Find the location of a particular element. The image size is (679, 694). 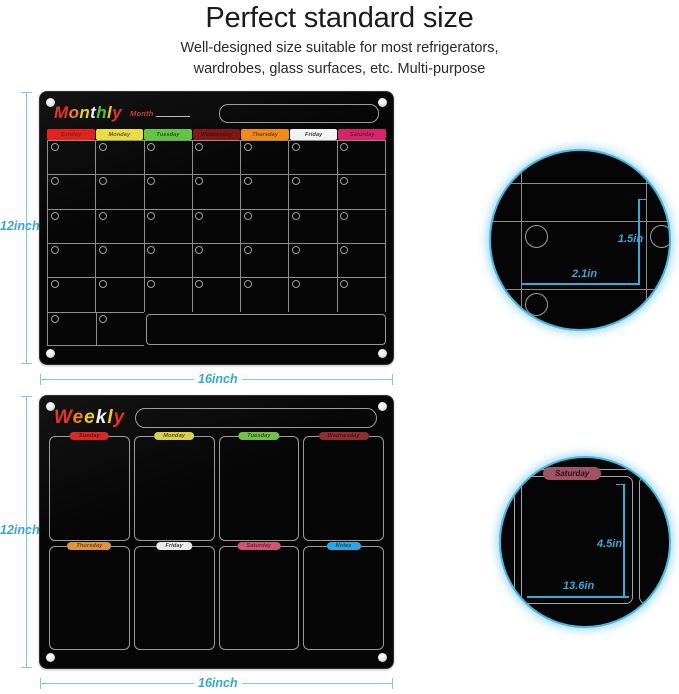

weekly-height-dimension-line is located at coordinates (26, 532).